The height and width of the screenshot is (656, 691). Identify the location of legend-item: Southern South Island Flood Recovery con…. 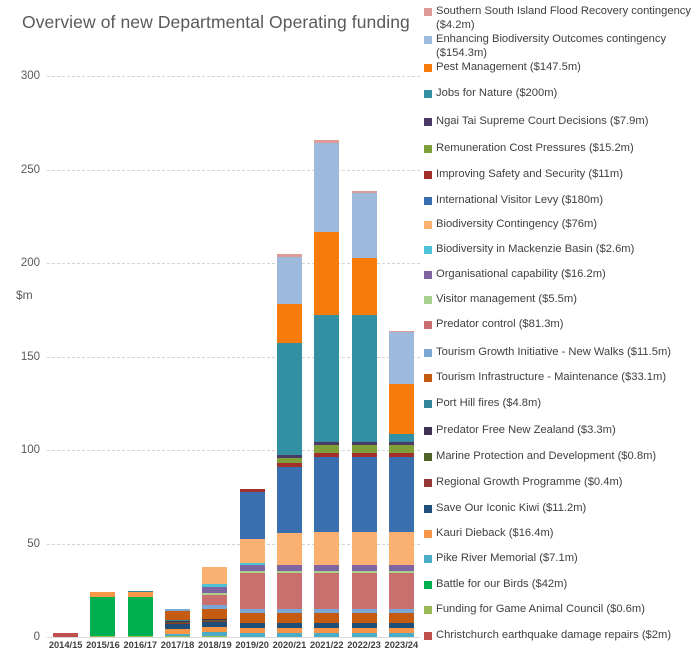
(557, 18).